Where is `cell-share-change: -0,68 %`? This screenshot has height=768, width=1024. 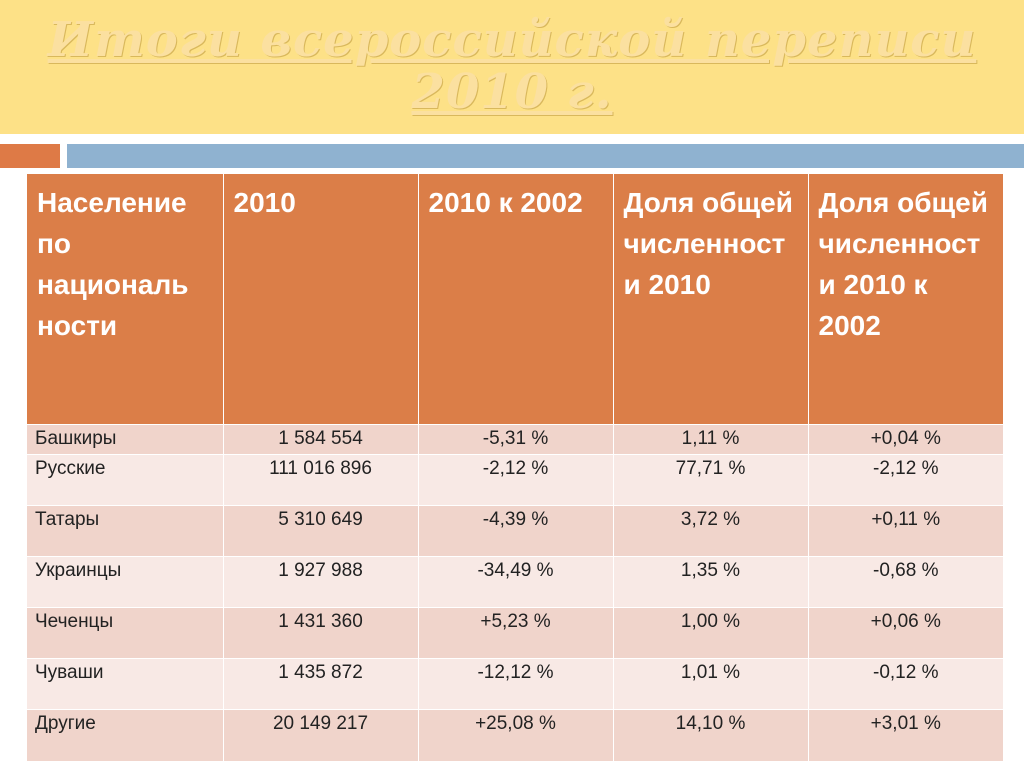
cell-share-change: -0,68 % is located at coordinates (905, 581).